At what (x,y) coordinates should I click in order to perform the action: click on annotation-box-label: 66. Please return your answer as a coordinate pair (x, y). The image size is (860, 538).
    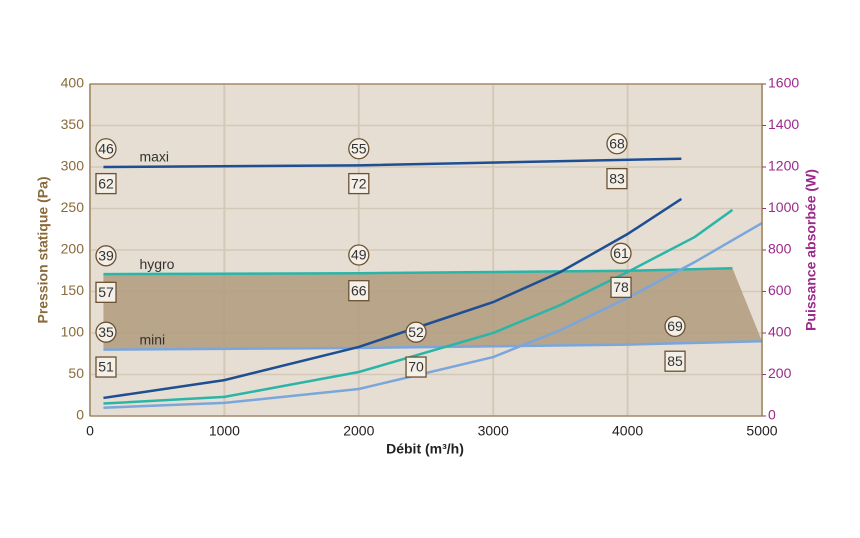
    Looking at the image, I should click on (359, 290).